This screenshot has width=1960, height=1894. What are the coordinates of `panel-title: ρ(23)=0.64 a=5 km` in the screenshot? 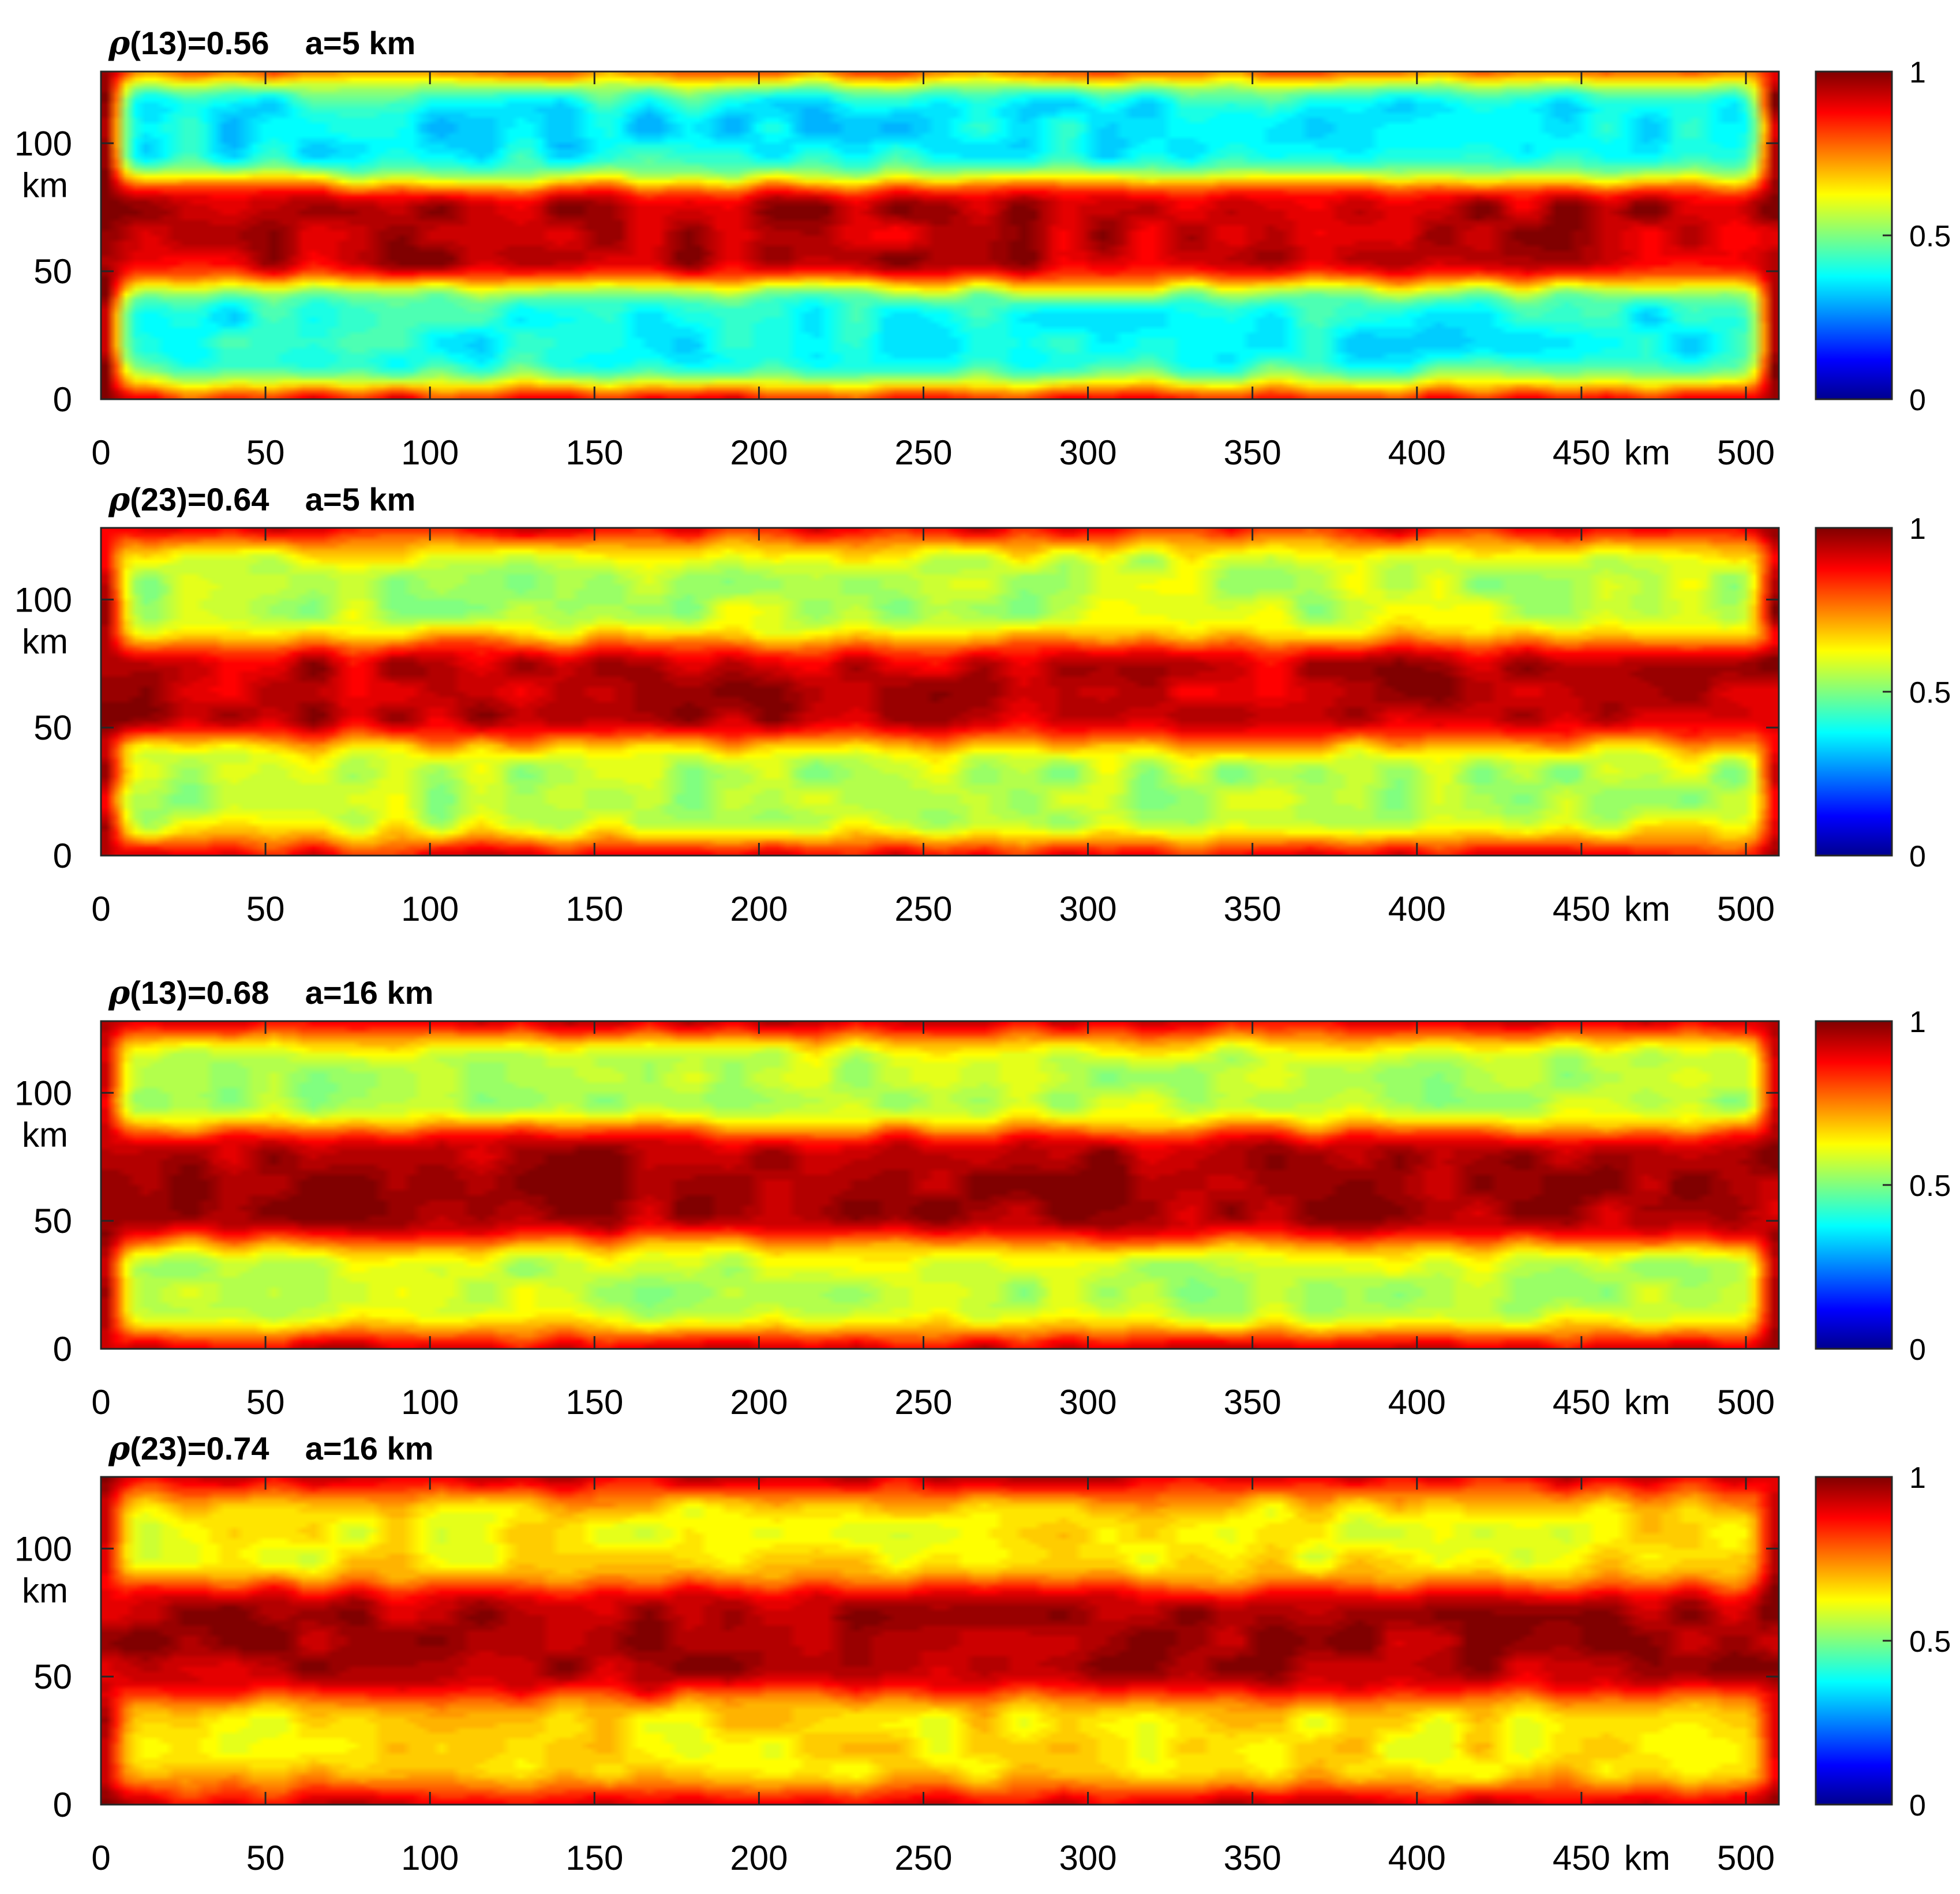 It's located at (261, 500).